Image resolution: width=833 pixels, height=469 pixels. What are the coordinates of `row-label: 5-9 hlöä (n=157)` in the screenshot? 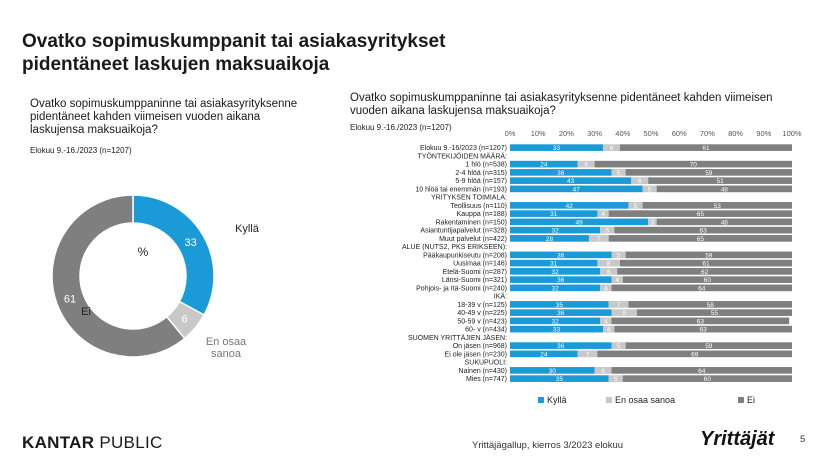 It's located at (481, 181).